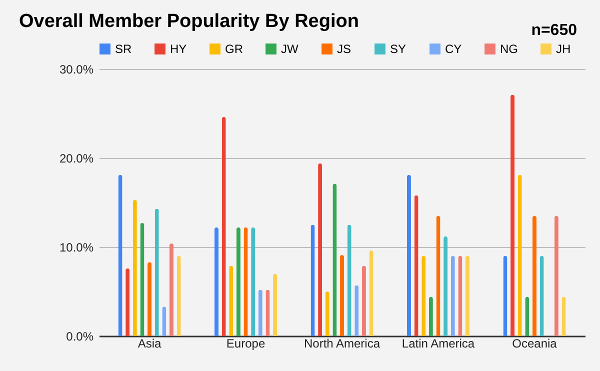 Image resolution: width=600 pixels, height=371 pixels. Describe the element at coordinates (290, 49) in the screenshot. I see `legend-label: JW` at that location.